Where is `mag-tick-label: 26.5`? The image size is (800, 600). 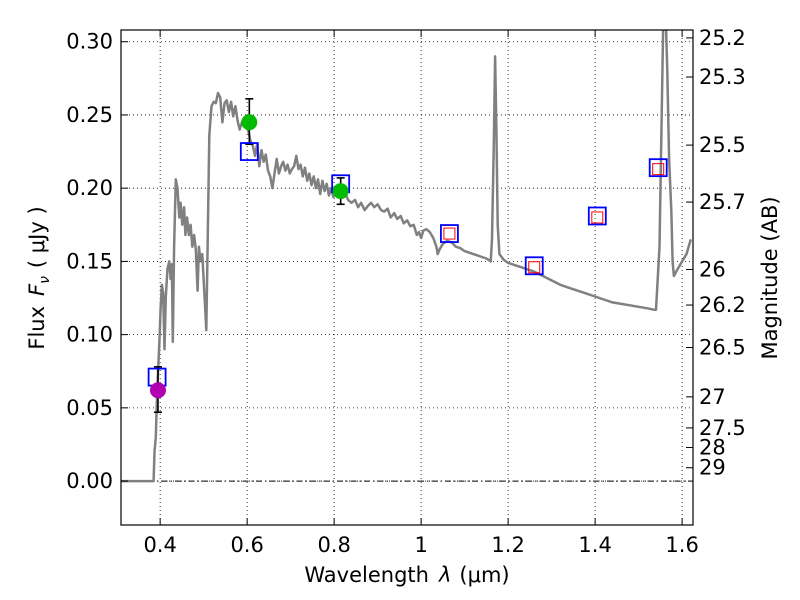
mag-tick-label: 26.5 is located at coordinates (722, 348).